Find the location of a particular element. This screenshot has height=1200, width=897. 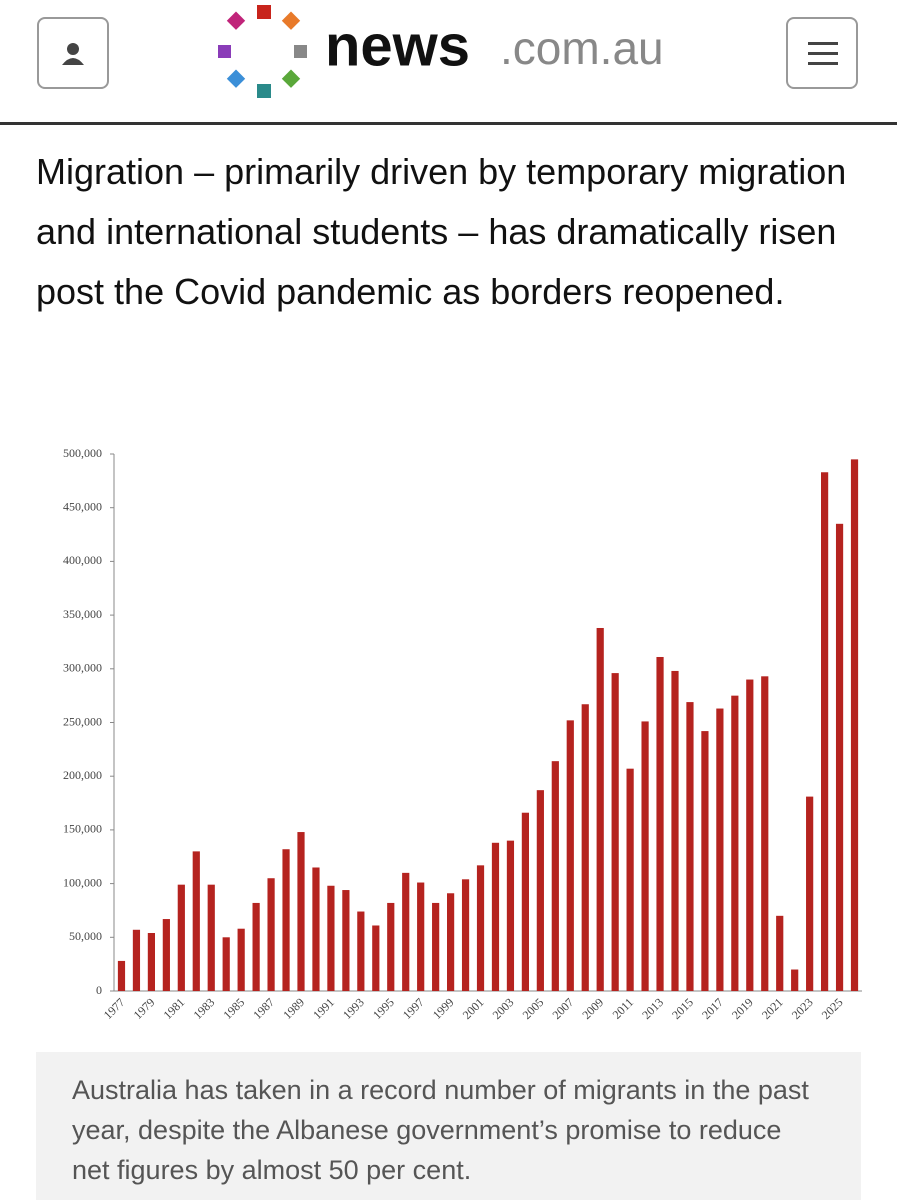

x-tick-label: 1977 is located at coordinates (114, 1008).